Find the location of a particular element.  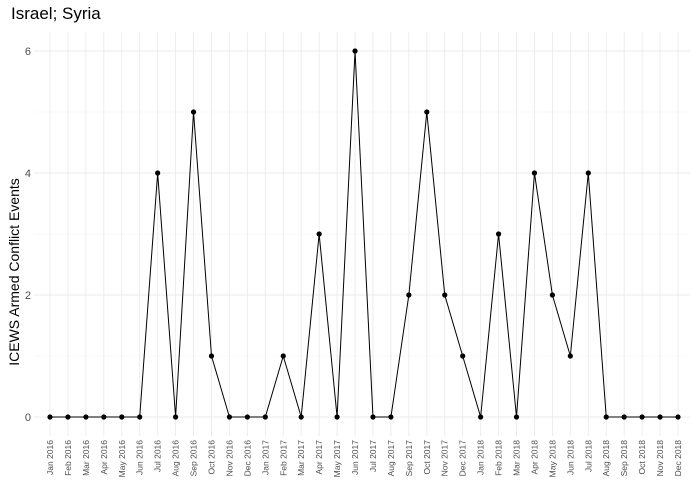

chart-title: Israel; Syria is located at coordinates (56, 13).